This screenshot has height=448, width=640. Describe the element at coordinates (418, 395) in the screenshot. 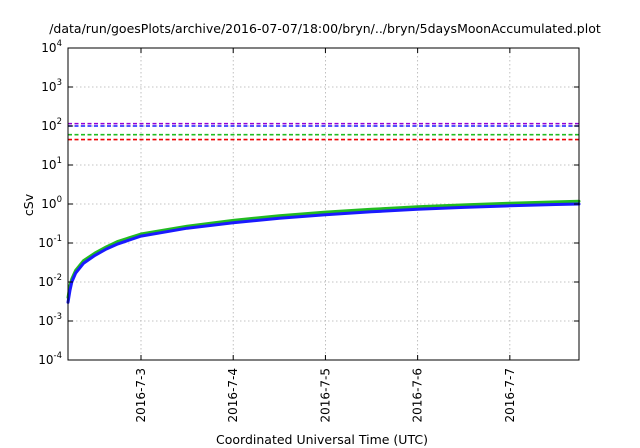

I see `x-tick-label: 2016-7-6` at that location.